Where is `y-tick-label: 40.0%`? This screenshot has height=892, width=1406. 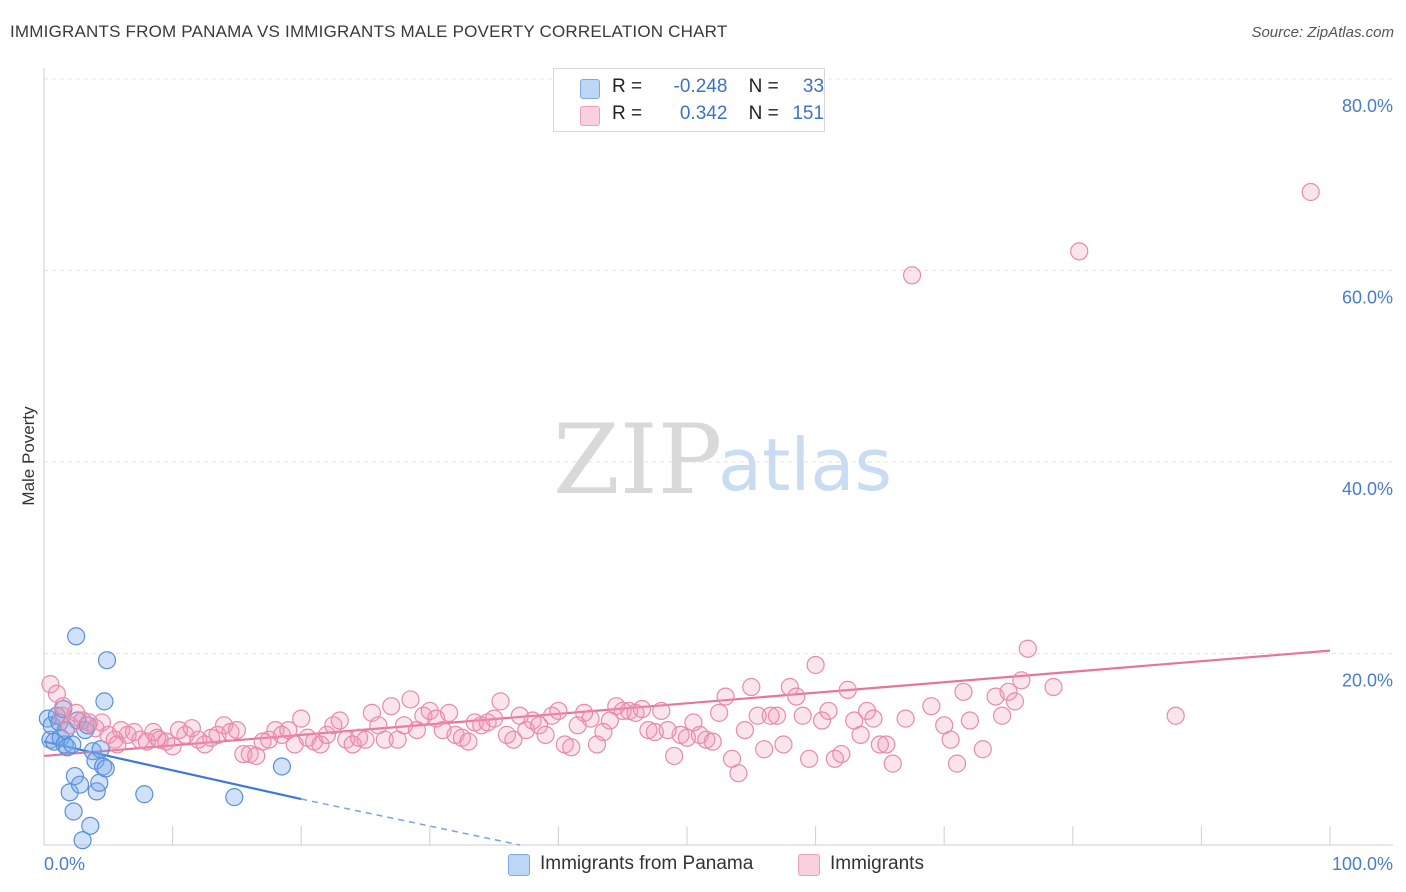 y-tick-label: 40.0% is located at coordinates (1367, 489).